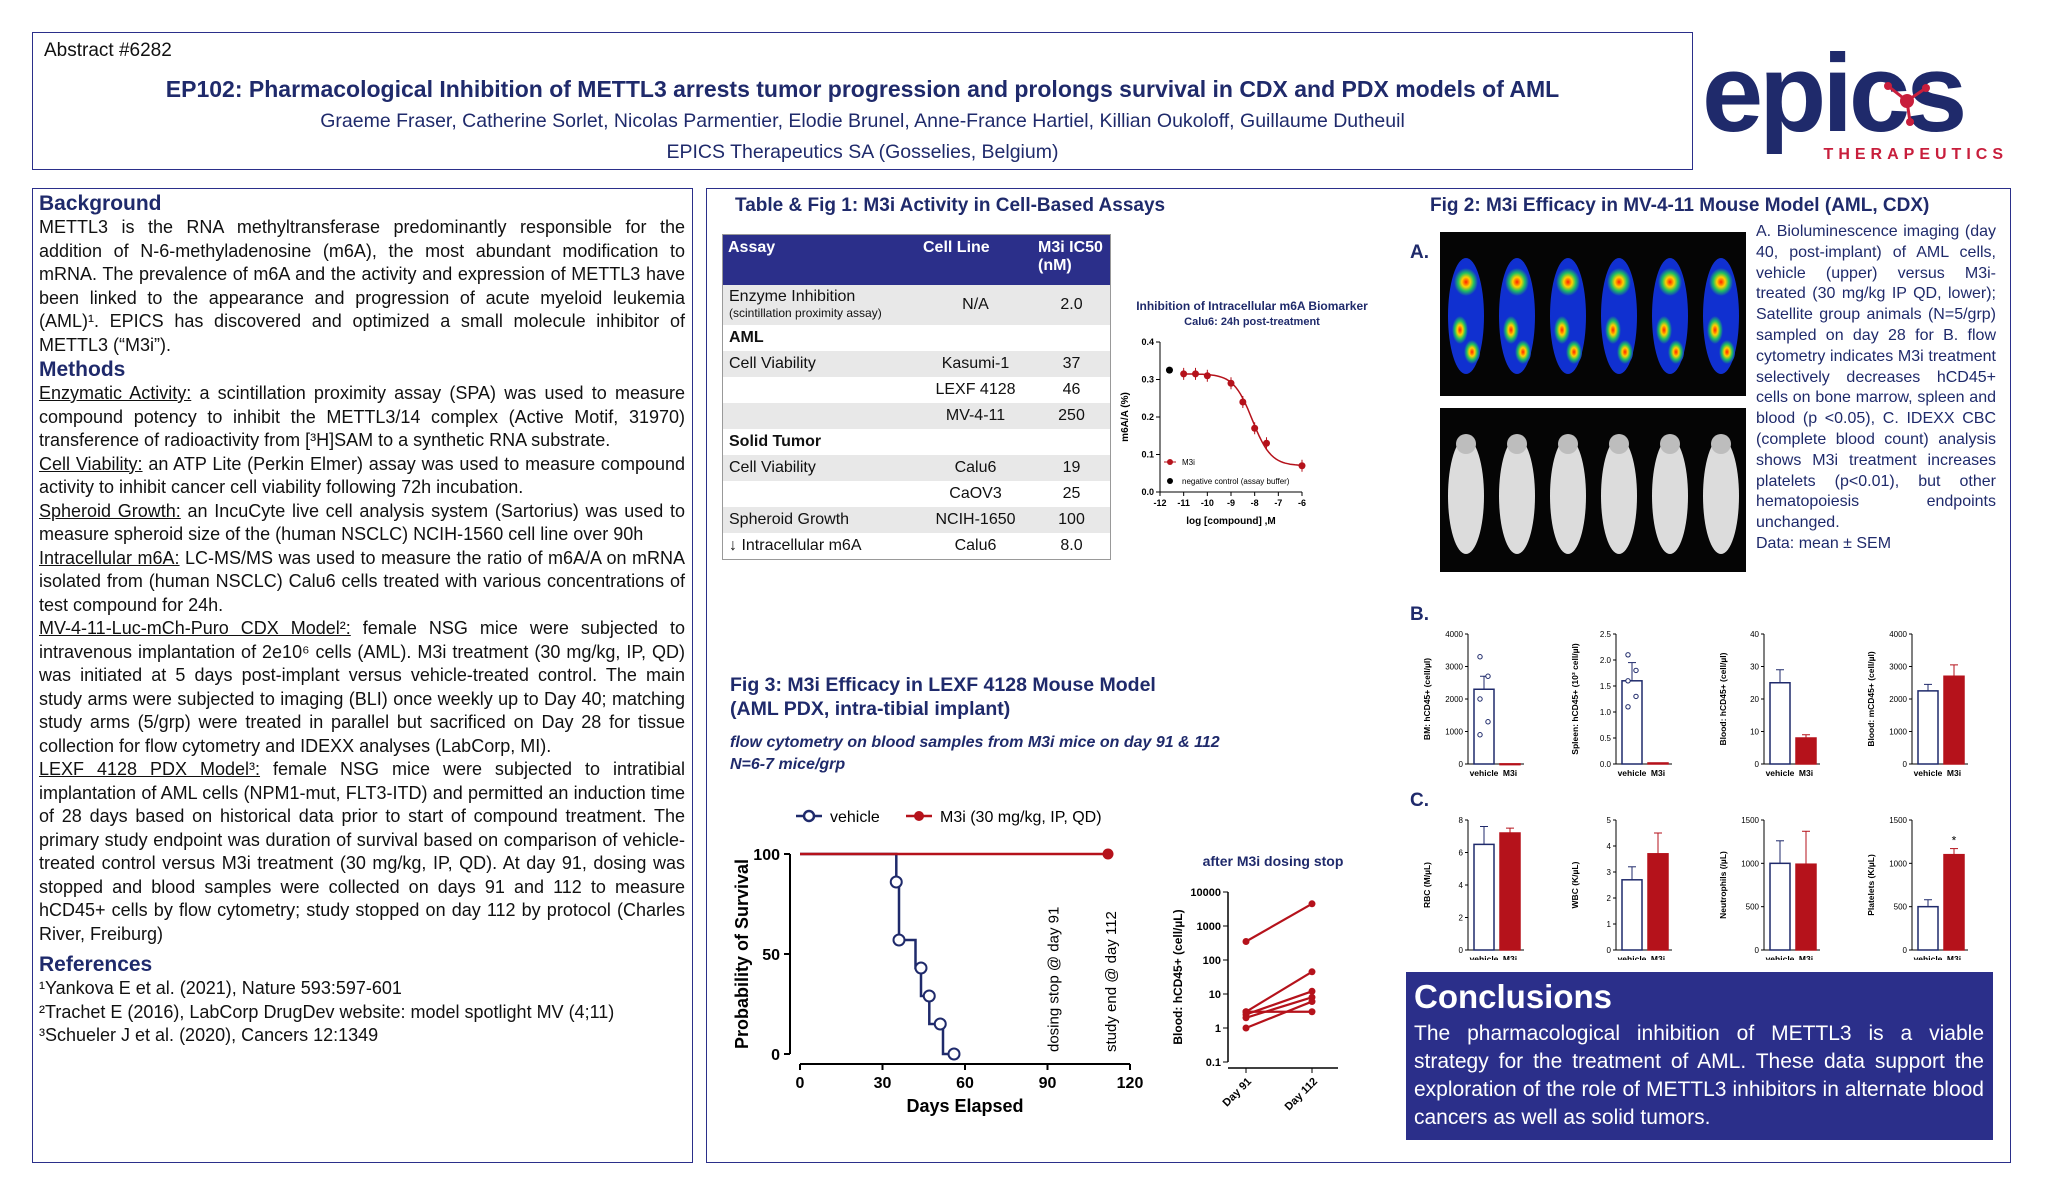 Image resolution: width=2048 pixels, height=1195 pixels. Describe the element at coordinates (1072, 468) in the screenshot. I see `table-cell-ic50: 19` at that location.